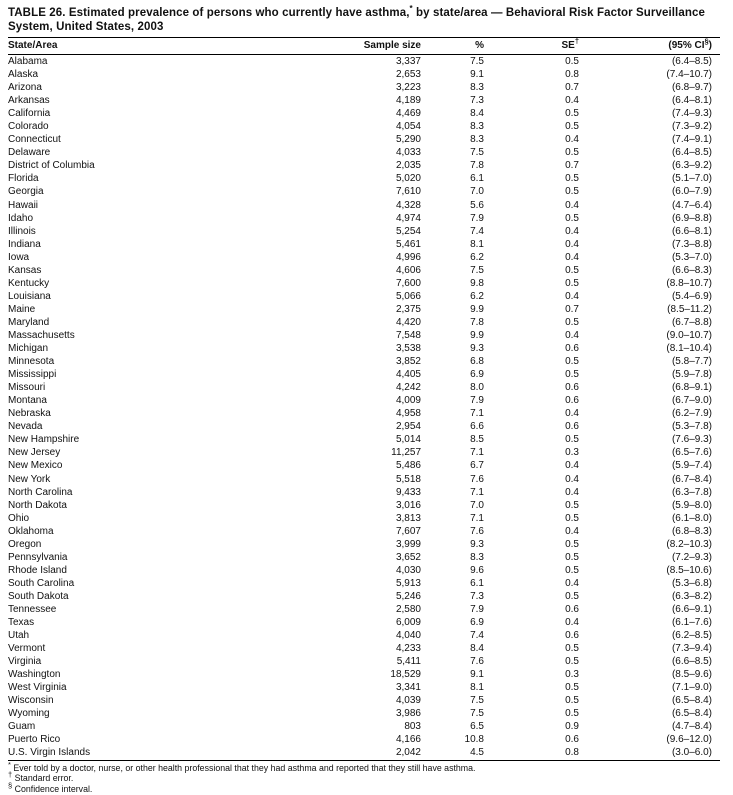  What do you see at coordinates (28, 349) in the screenshot?
I see `state-name: Michigan` at bounding box center [28, 349].